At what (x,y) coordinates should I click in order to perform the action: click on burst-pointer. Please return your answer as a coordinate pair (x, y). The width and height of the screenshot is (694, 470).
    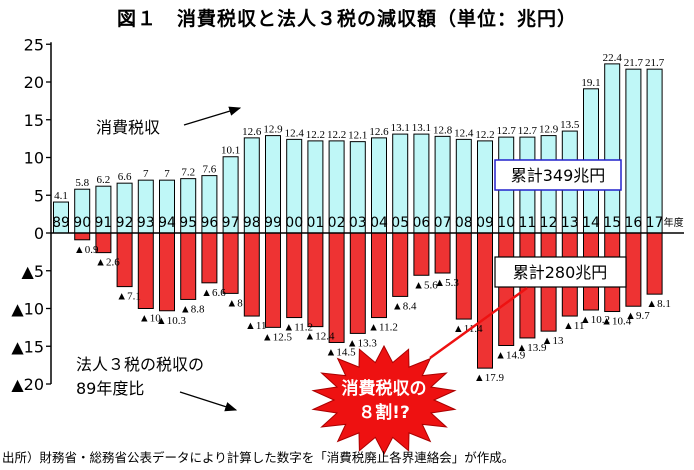
    Looking at the image, I should click on (478, 323).